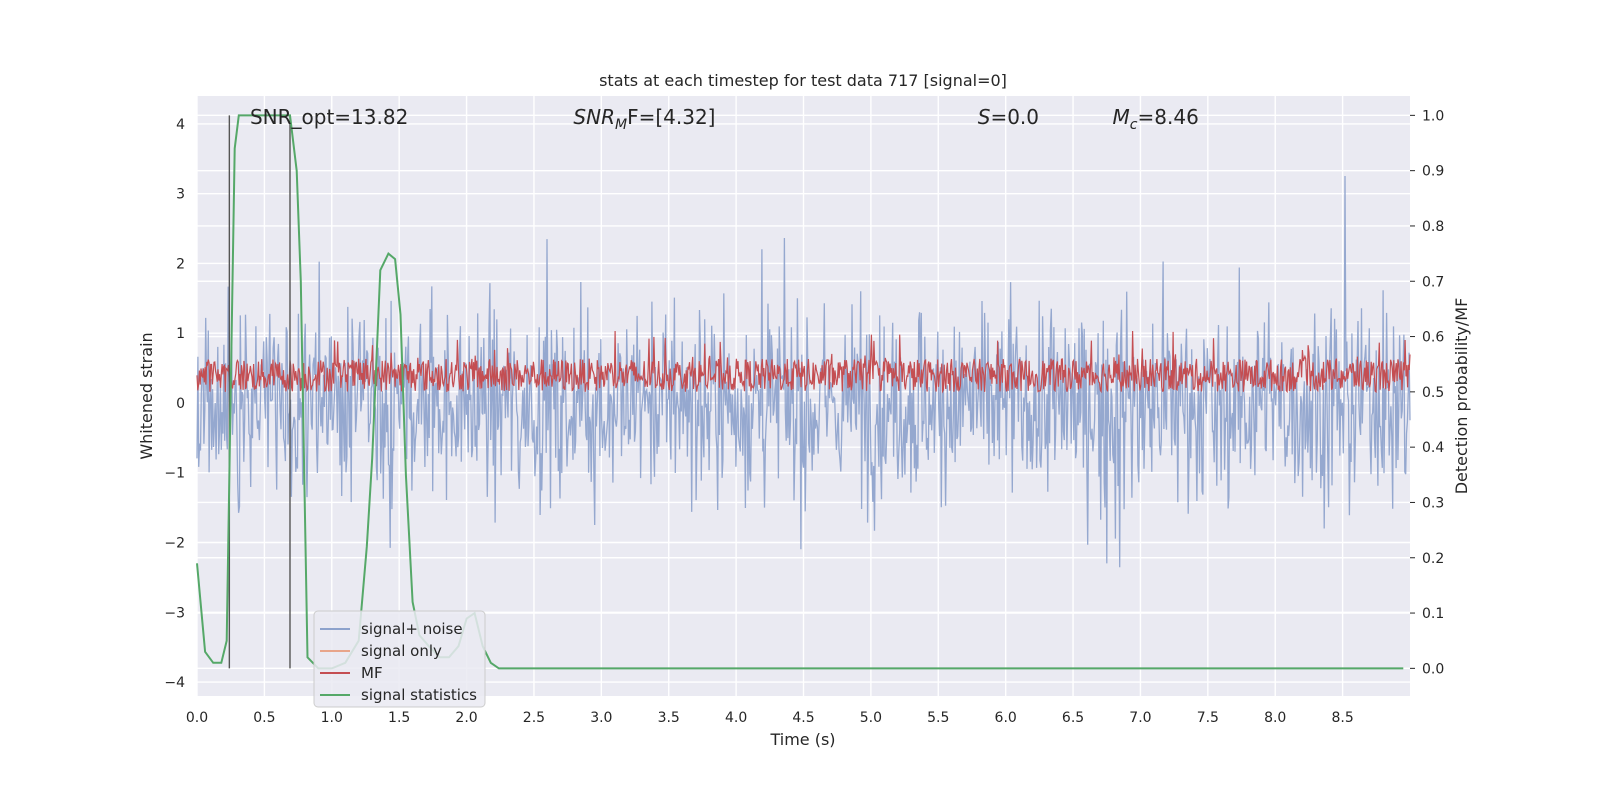 Image resolution: width=1600 pixels, height=800 pixels. What do you see at coordinates (1156, 119) in the screenshot?
I see `mc-annotation: Mc=8.46` at bounding box center [1156, 119].